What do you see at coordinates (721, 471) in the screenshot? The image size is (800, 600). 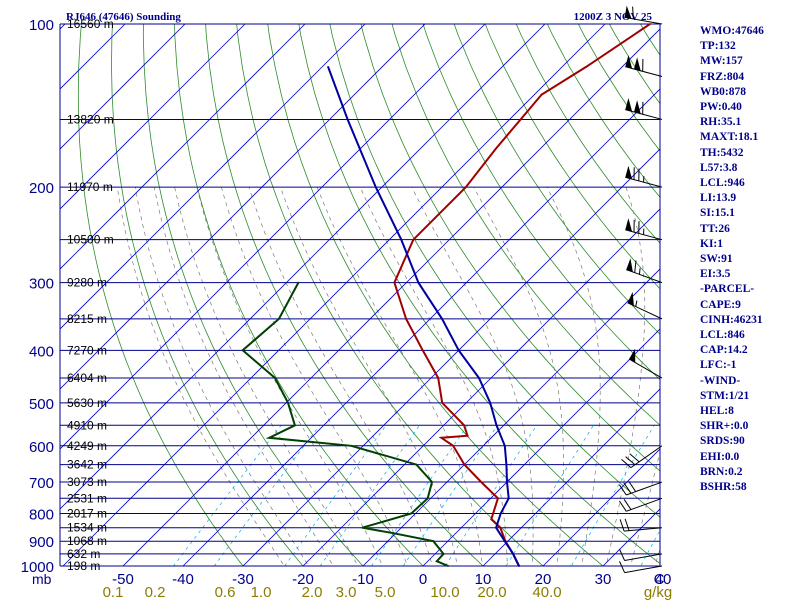 I see `index-item: BRN:0.2` at bounding box center [721, 471].